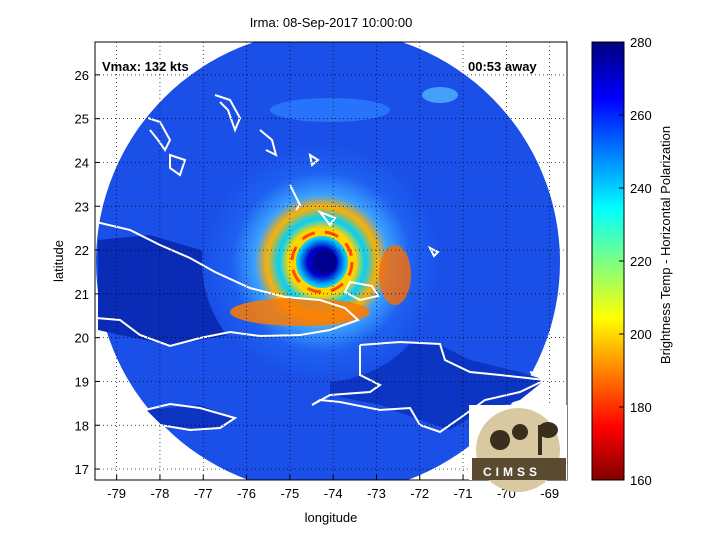 This screenshot has height=540, width=720. Describe the element at coordinates (440, 95) in the screenshot. I see `northeast-cloud-patch` at that location.